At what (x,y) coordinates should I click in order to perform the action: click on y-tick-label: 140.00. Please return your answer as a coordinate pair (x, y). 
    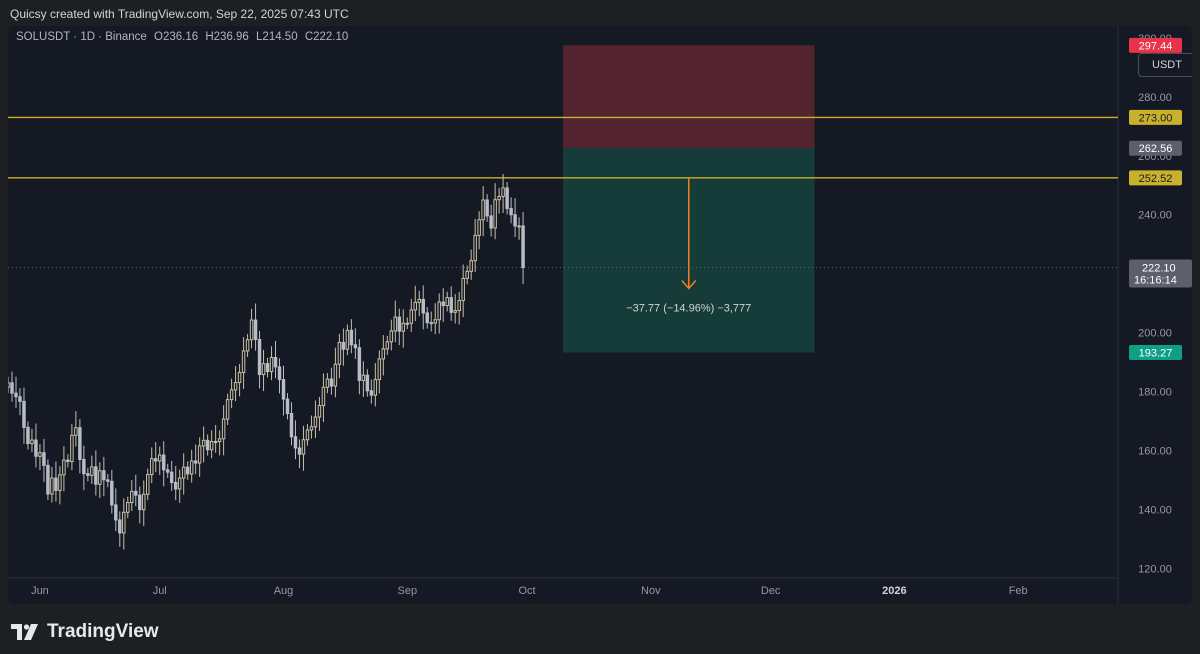
    Looking at the image, I should click on (1155, 511).